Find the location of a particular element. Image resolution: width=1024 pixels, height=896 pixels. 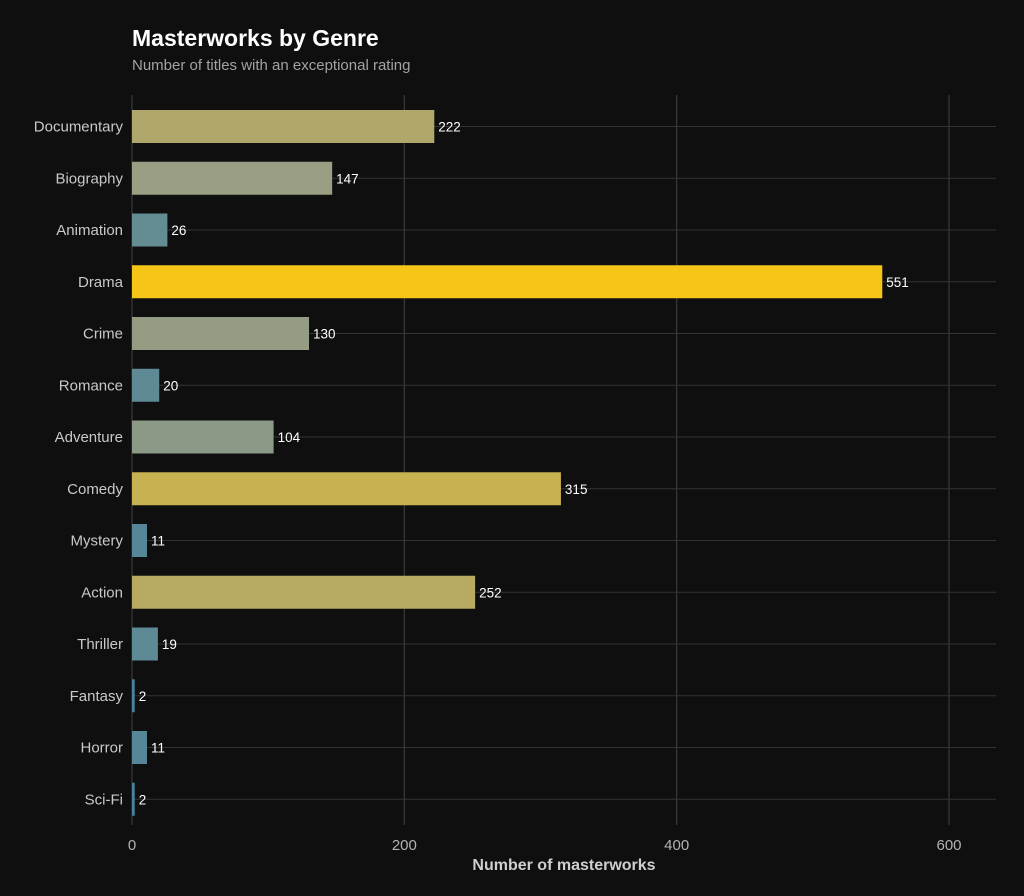

value-label: 104 is located at coordinates (289, 437).